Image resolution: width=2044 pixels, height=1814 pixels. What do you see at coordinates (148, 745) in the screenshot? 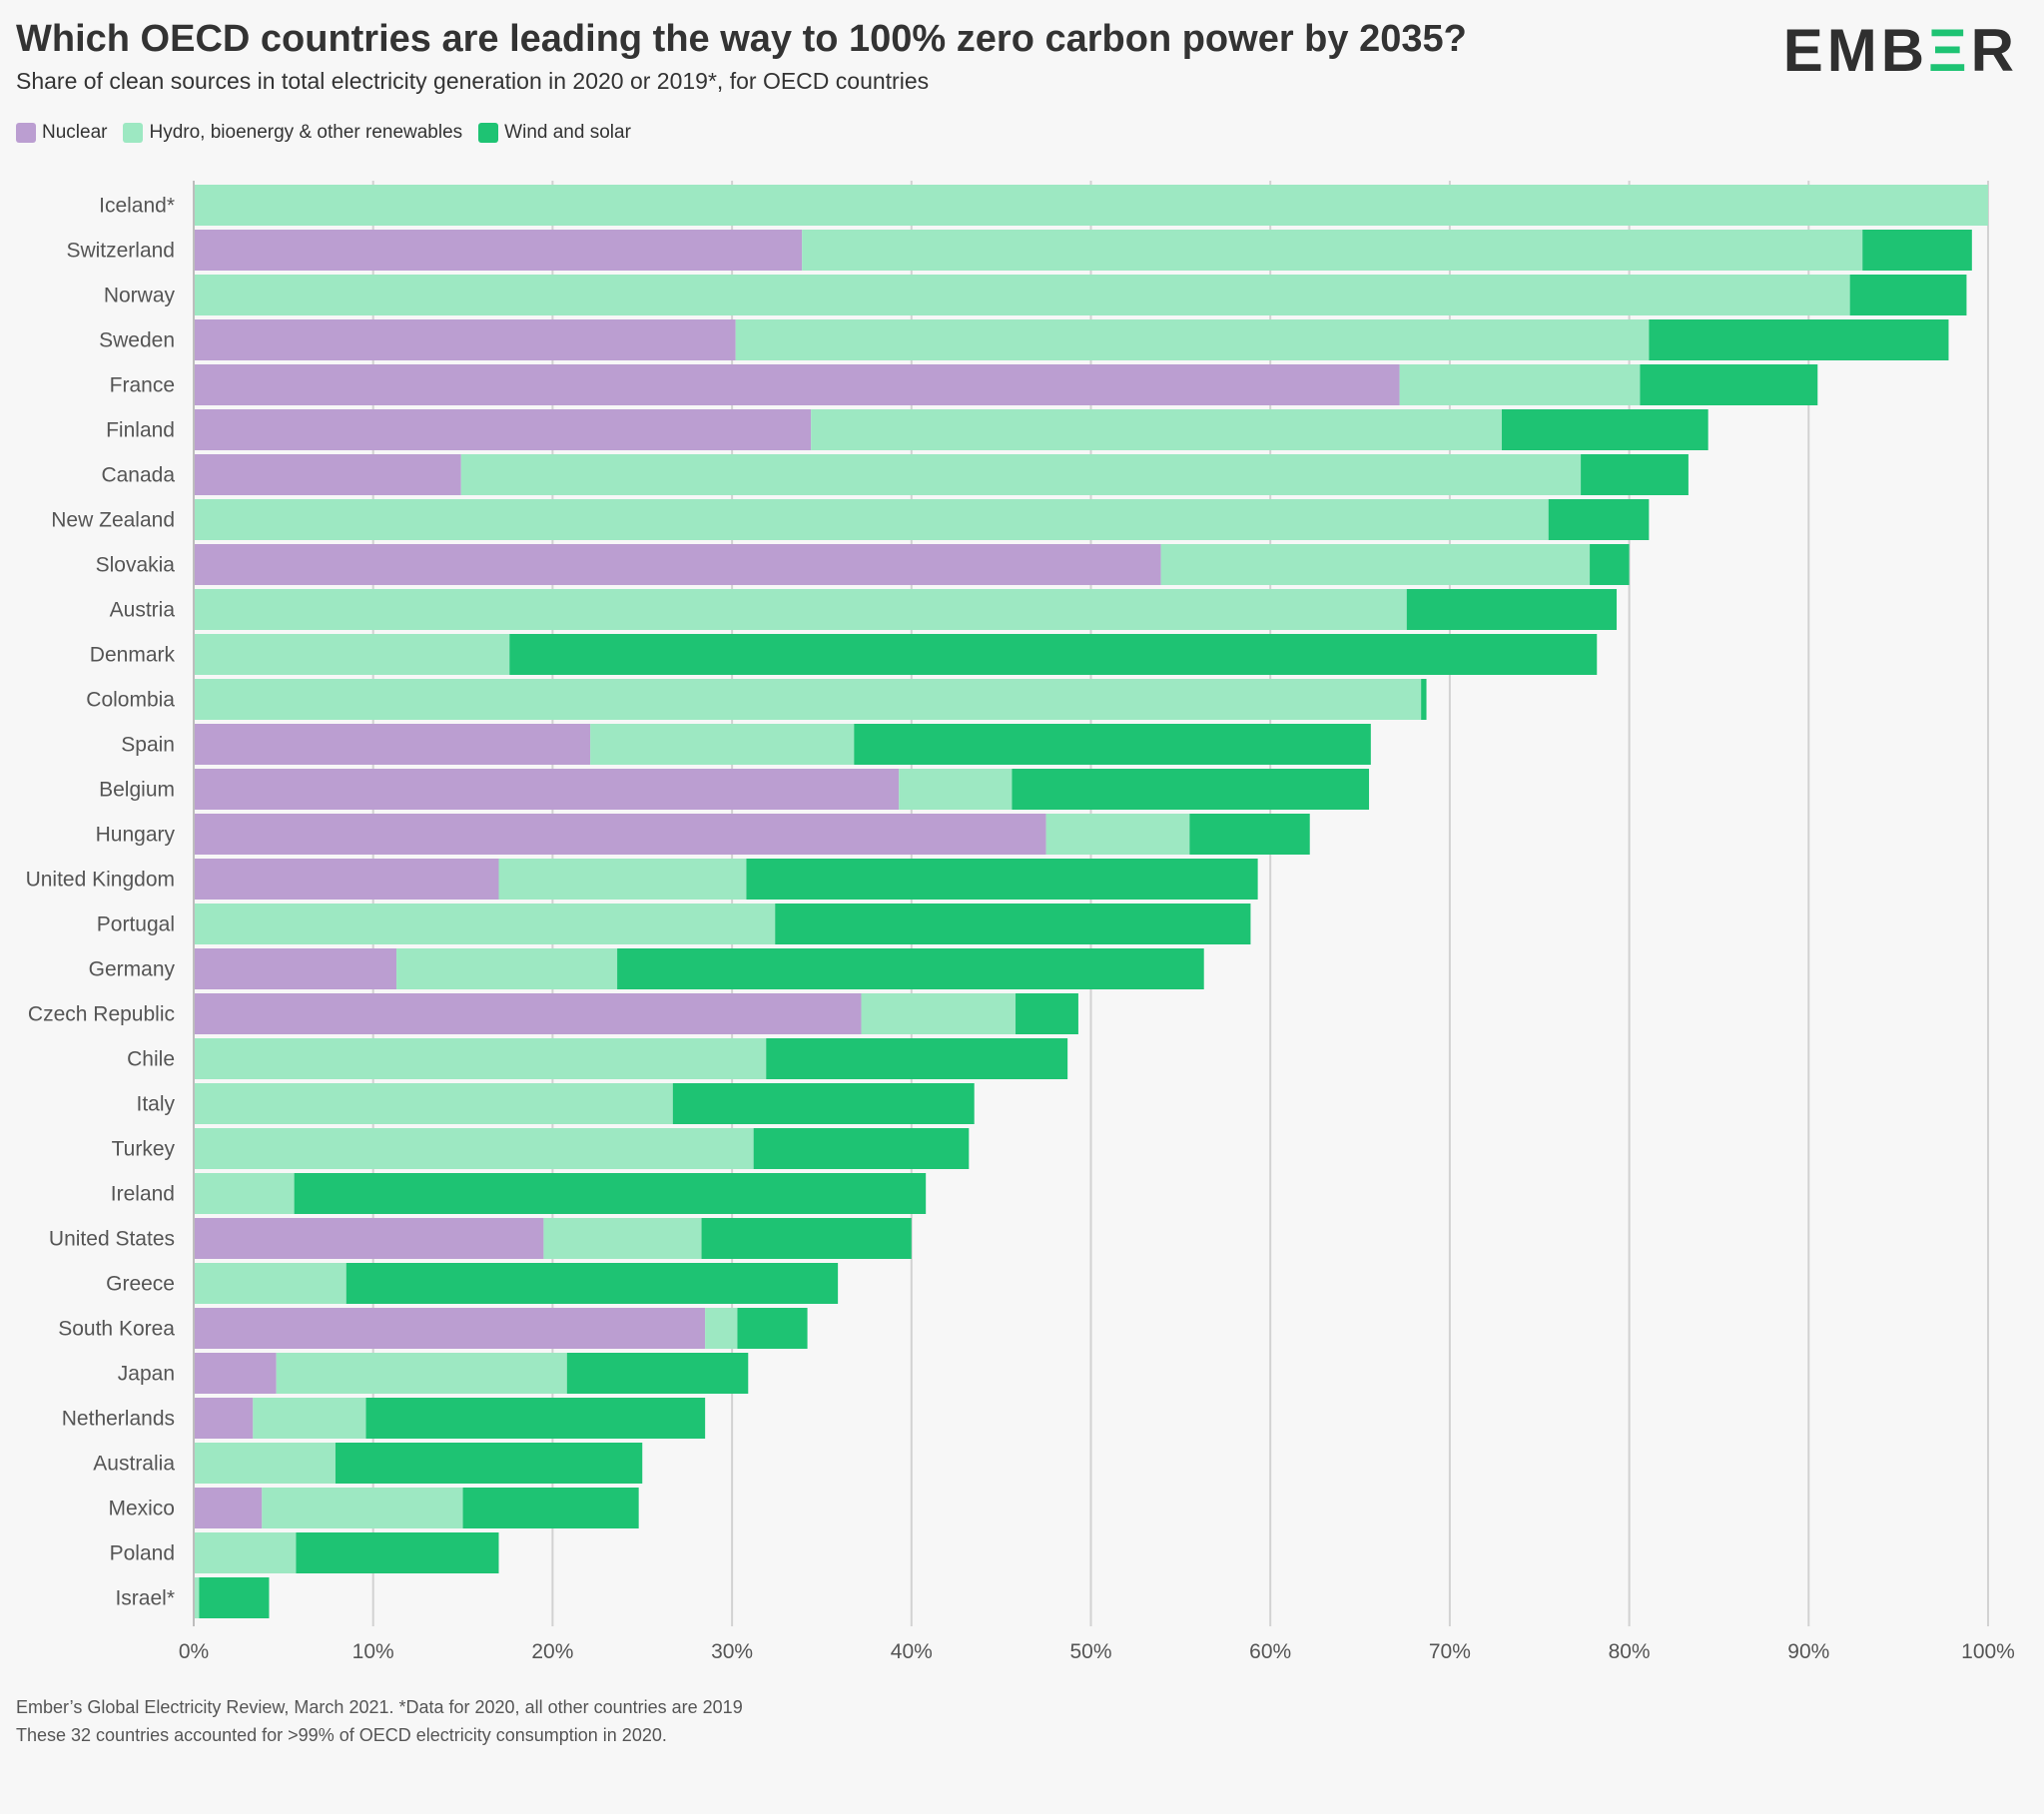
I see `category-label: Spain` at bounding box center [148, 745].